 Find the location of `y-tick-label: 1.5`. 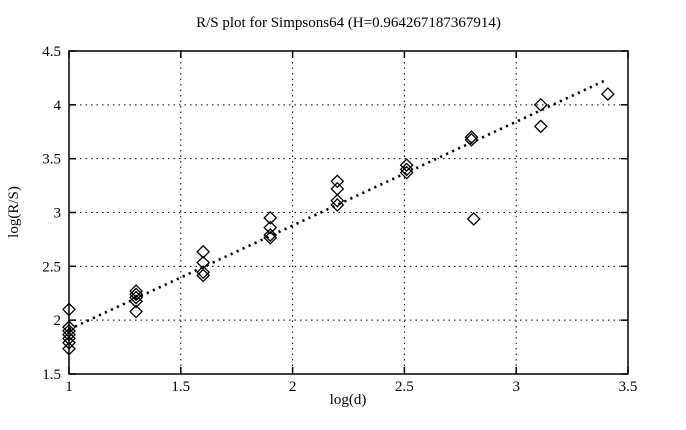

y-tick-label: 1.5 is located at coordinates (51, 375).